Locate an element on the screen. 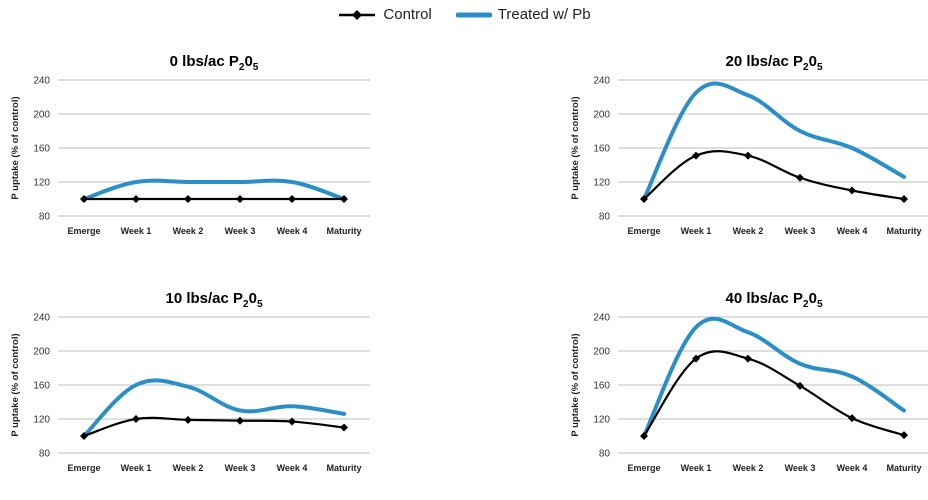 This screenshot has width=928, height=500. legend-label-treated: Treated w/ Pb is located at coordinates (544, 14).